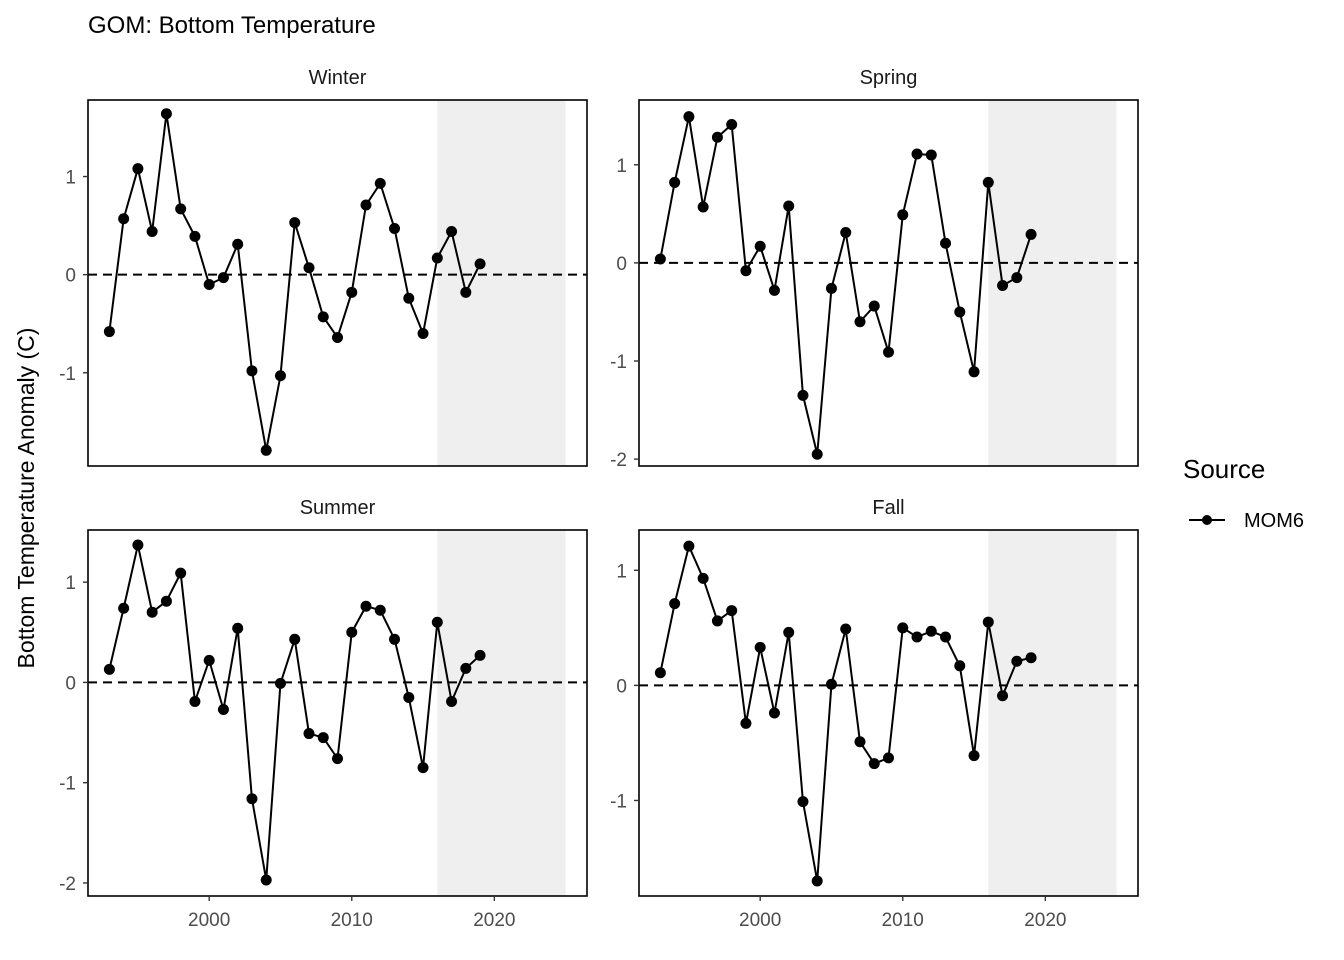  I want to click on legend-title: Source, so click(1224, 469).